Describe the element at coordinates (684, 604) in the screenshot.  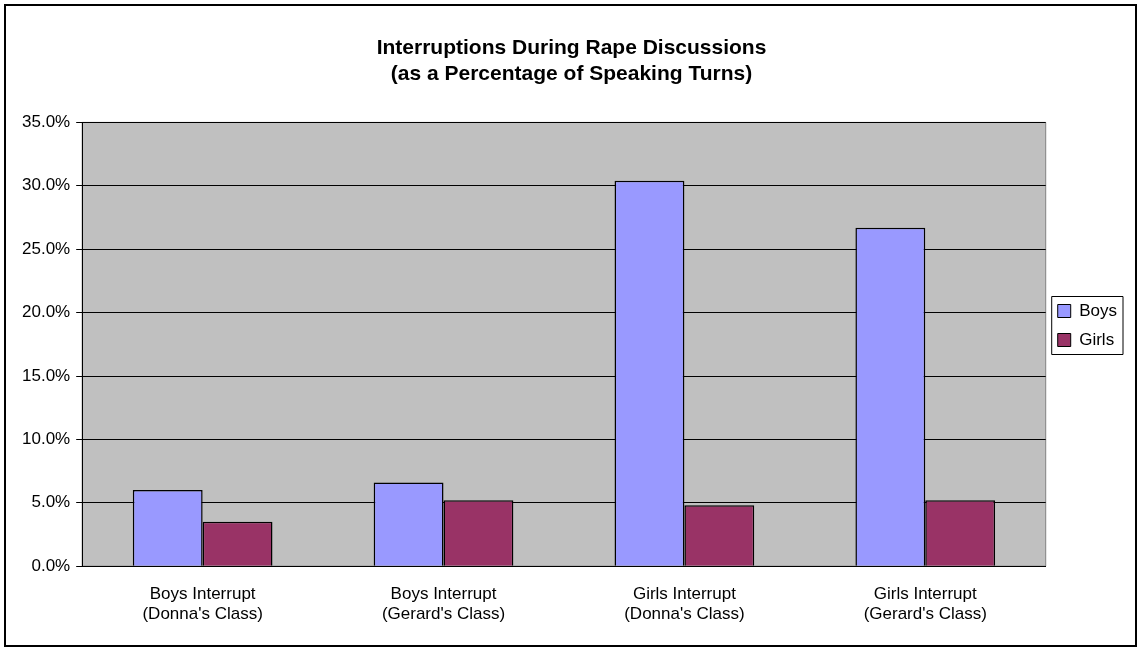
I see `x-tick-label: Girls Interrupt (Donna's Class)` at that location.